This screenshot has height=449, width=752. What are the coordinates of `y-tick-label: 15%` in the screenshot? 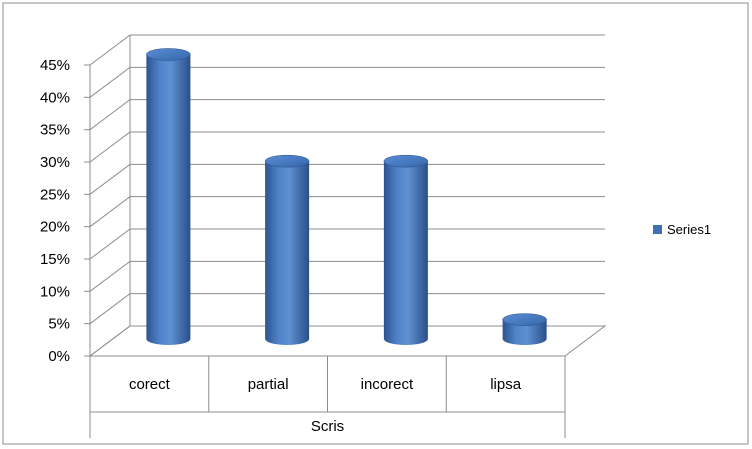 It's located at (55, 259).